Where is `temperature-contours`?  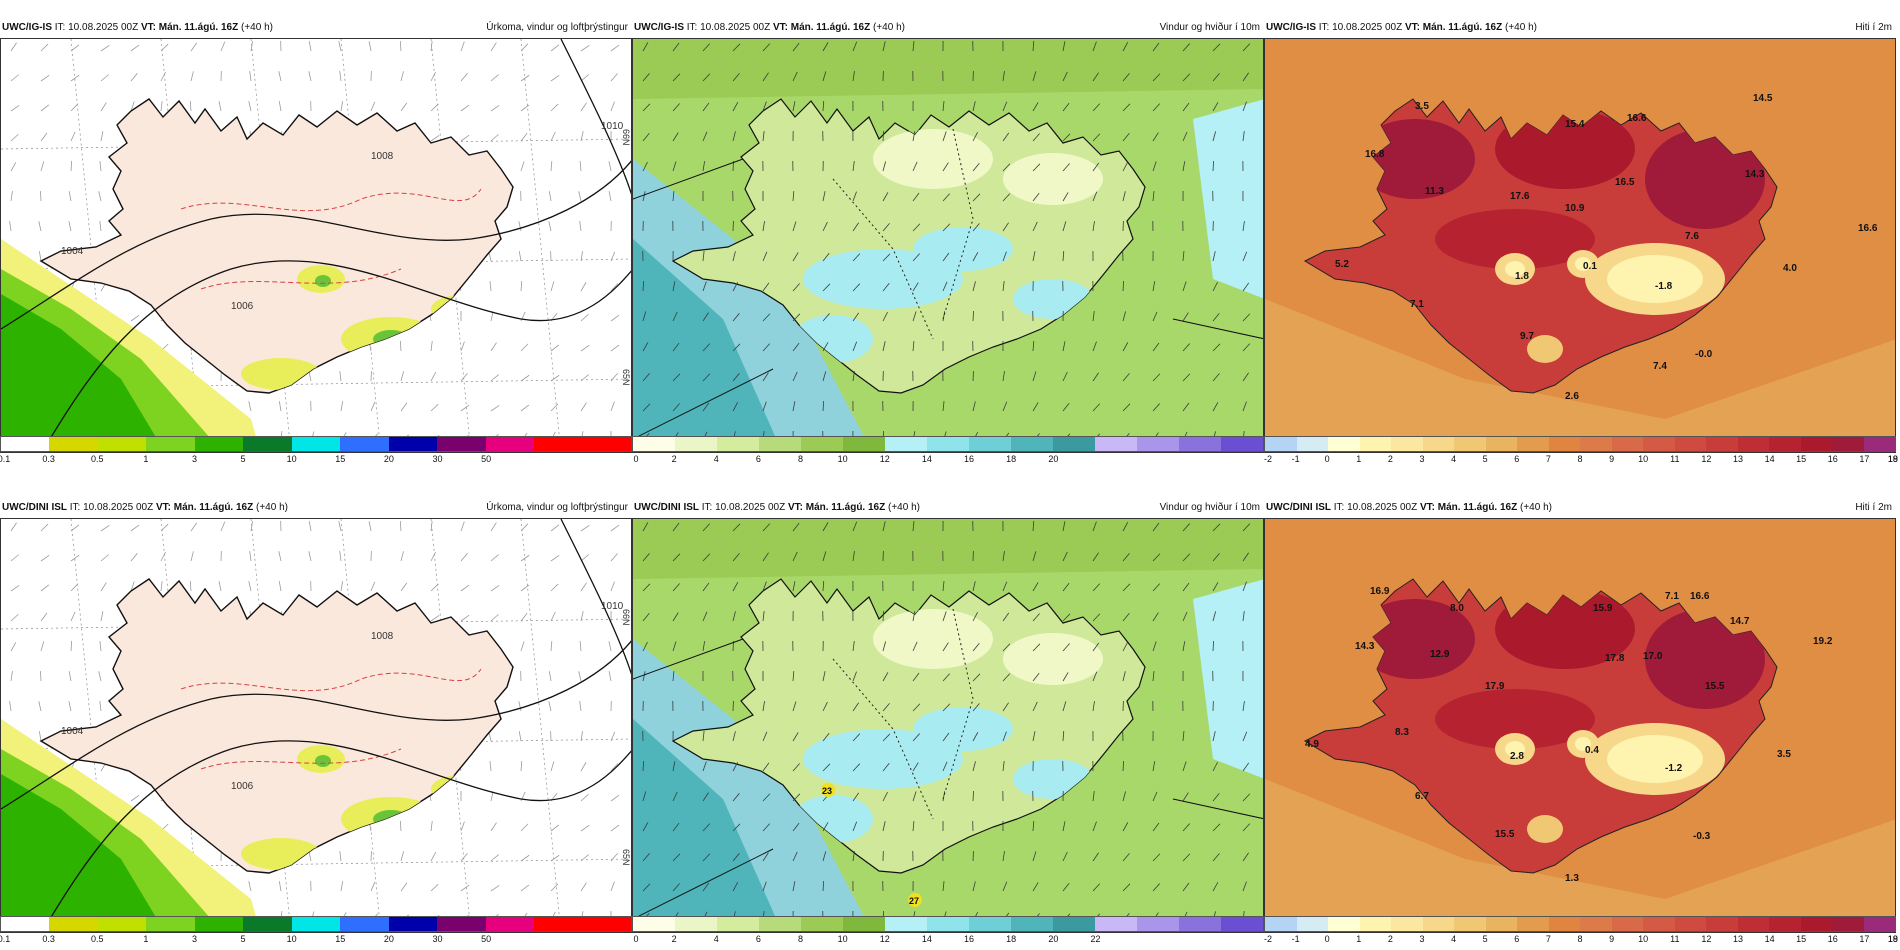
temperature-contours is located at coordinates (331, 239).